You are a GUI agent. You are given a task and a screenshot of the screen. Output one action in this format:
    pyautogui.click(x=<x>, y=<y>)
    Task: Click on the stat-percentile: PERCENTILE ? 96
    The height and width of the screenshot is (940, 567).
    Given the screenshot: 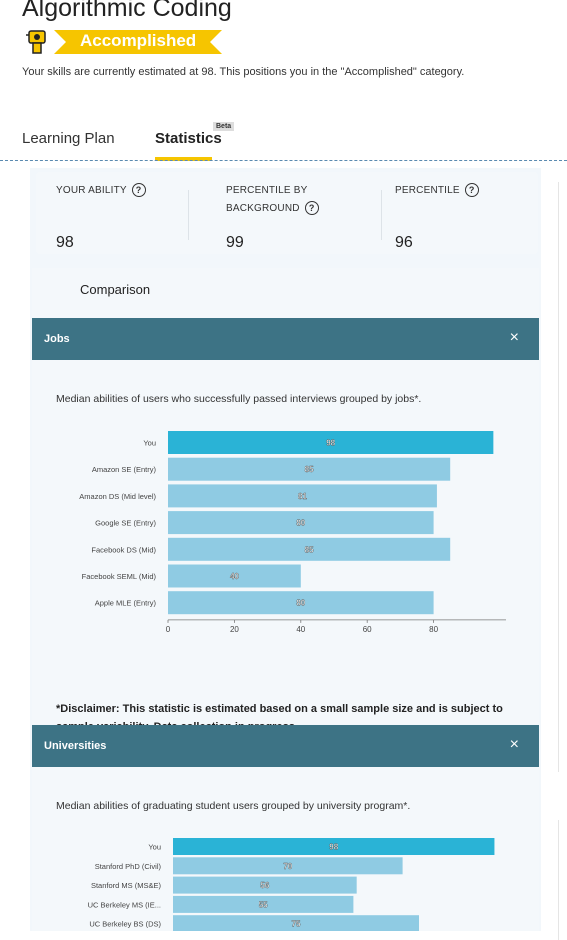 What is the action you would take?
    pyautogui.click(x=437, y=216)
    